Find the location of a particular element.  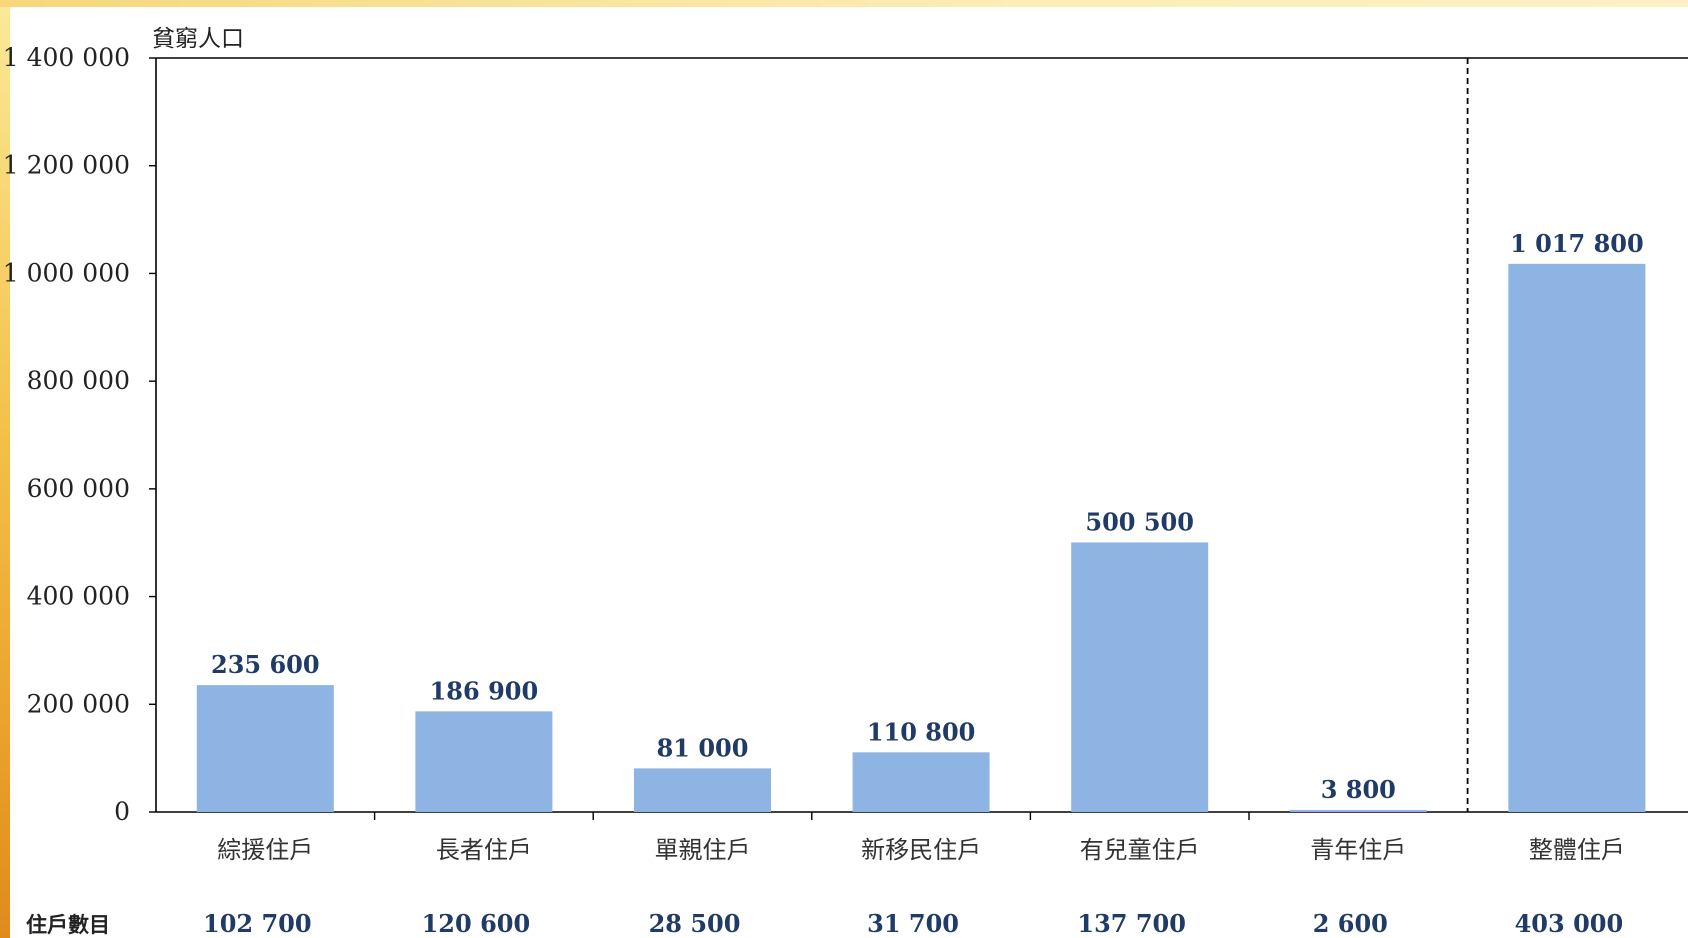

left-accent-stripe is located at coordinates (5, 469).